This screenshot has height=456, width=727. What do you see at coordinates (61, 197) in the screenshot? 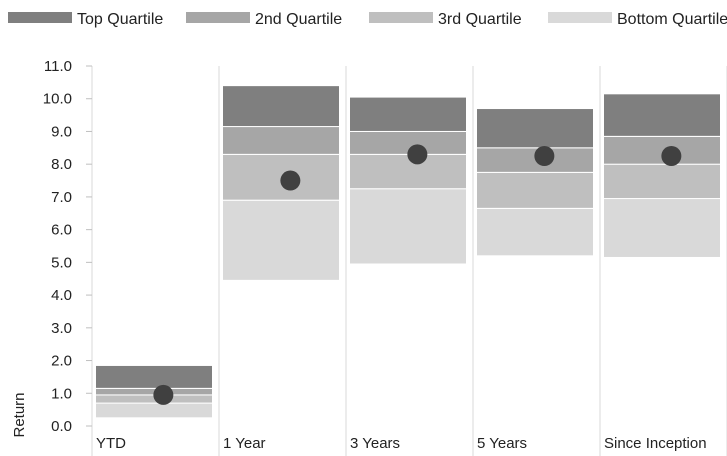
I see `y-tick-label: 7.0` at bounding box center [61, 197].